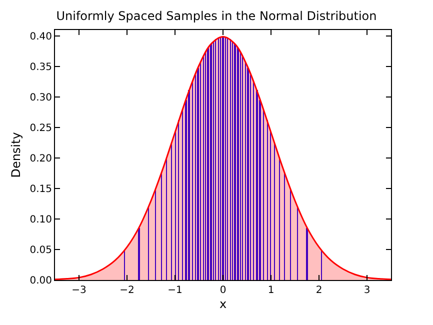  I want to click on chart-title: Uniformly Spaced Samples in the Normal Distribution, so click(216, 15).